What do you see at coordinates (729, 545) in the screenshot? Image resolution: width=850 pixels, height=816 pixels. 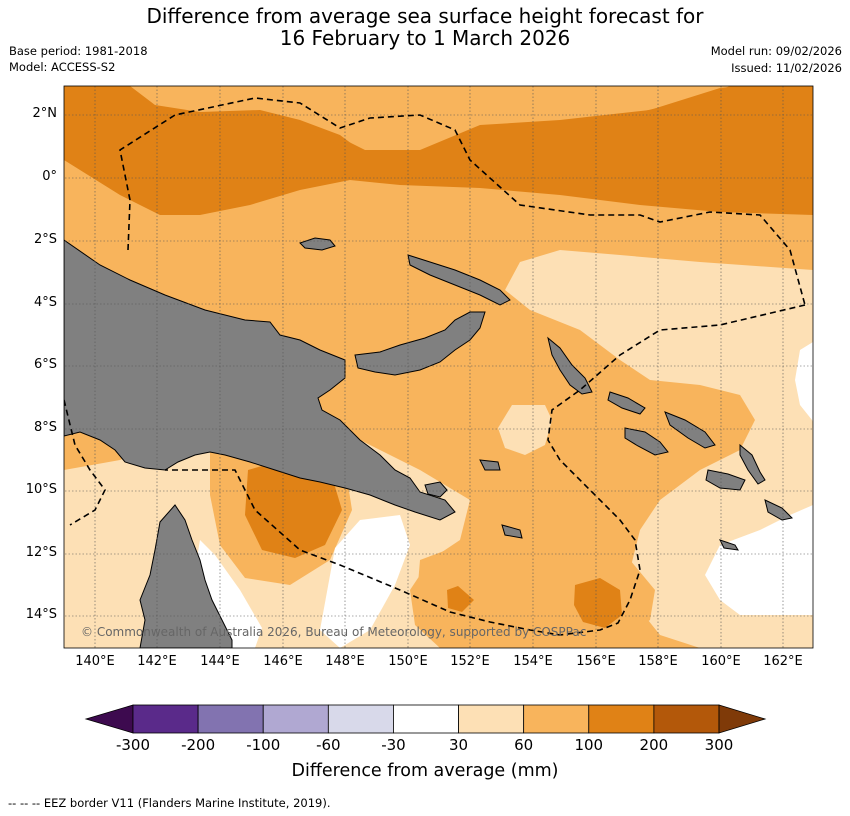 I see `rennell-island` at bounding box center [729, 545].